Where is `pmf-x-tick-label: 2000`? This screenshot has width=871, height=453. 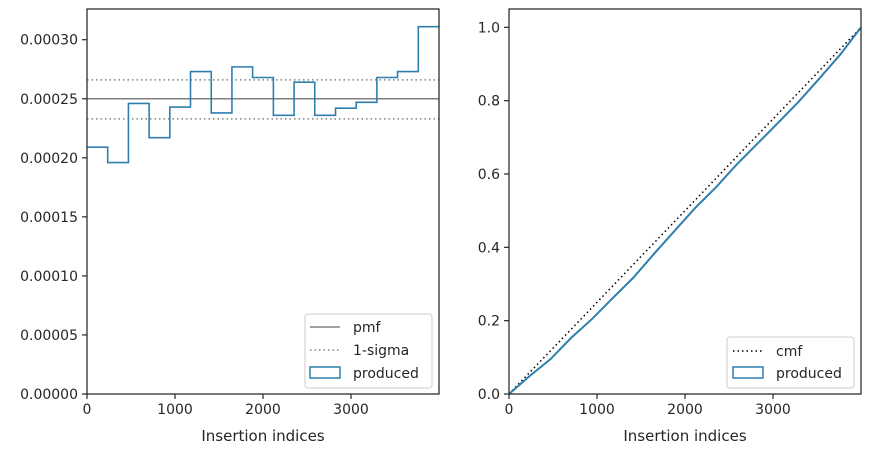 pmf-x-tick-label: 2000 is located at coordinates (263, 410).